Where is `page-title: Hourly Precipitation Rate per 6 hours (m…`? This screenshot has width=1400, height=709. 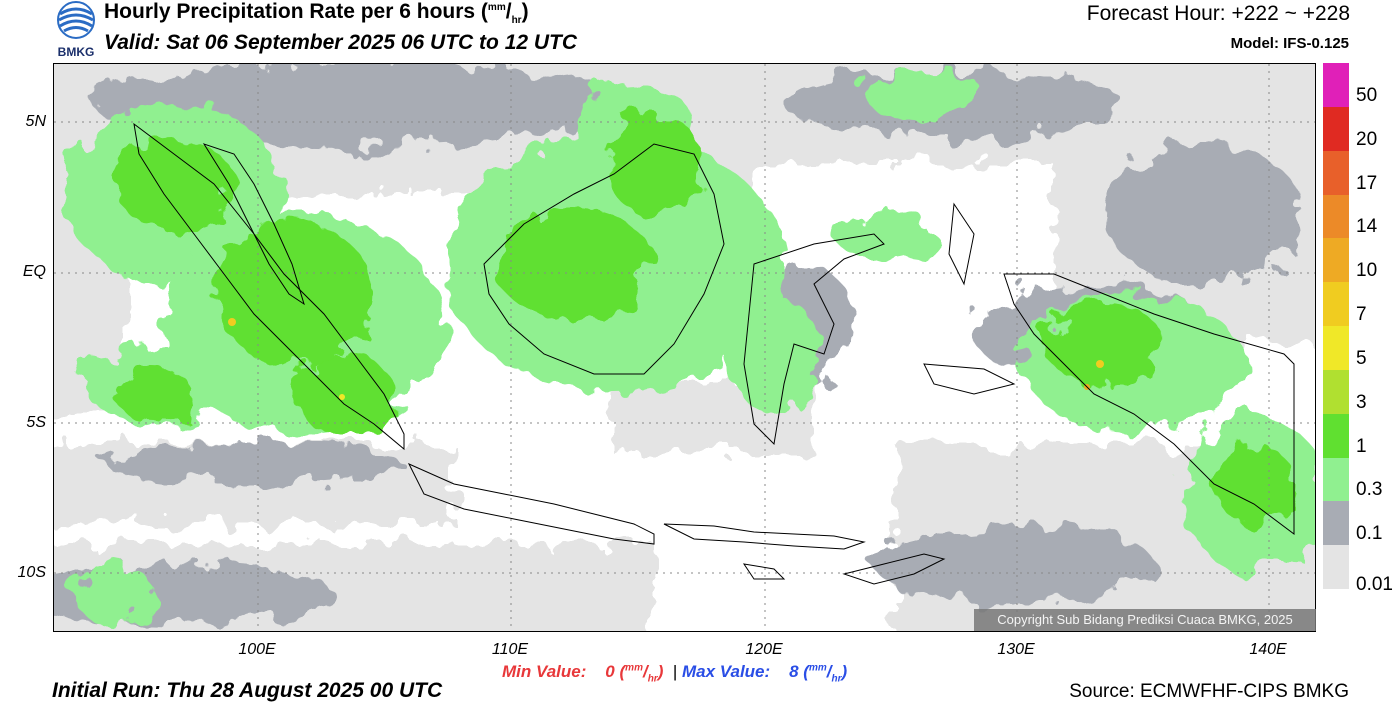 page-title: Hourly Precipitation Rate per 6 hours (m… is located at coordinates (316, 13).